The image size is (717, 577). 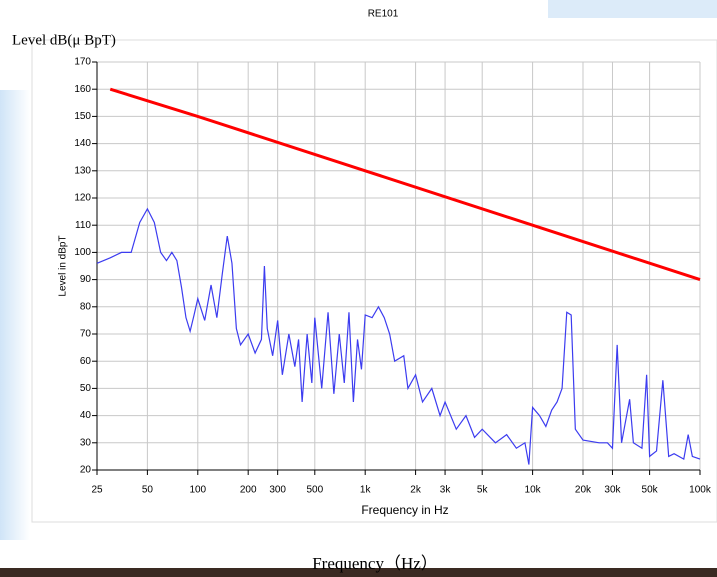 I want to click on header: Level dB(μ BpT), so click(x=64, y=40).